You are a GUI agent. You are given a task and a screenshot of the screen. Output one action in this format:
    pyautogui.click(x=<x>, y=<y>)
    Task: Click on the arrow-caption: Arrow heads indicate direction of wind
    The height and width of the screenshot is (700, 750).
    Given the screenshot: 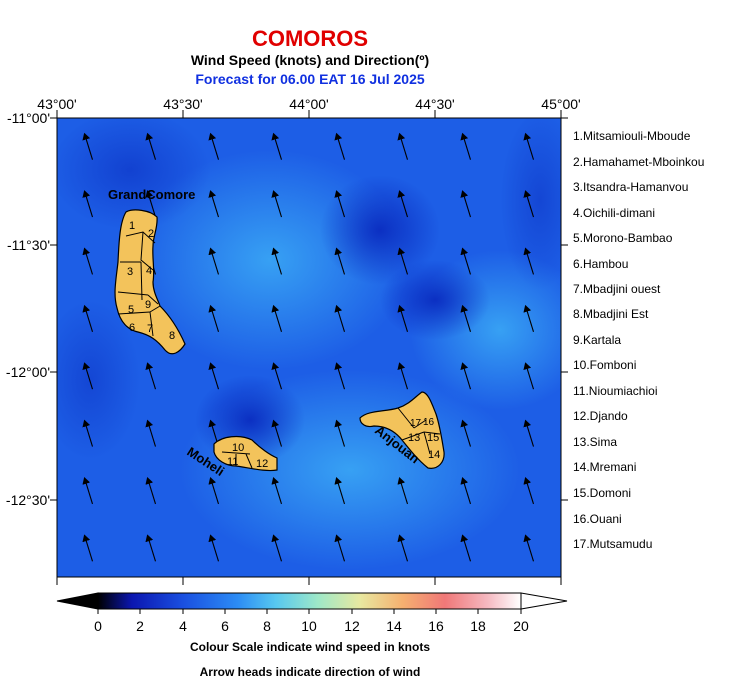 What is the action you would take?
    pyautogui.click(x=310, y=672)
    